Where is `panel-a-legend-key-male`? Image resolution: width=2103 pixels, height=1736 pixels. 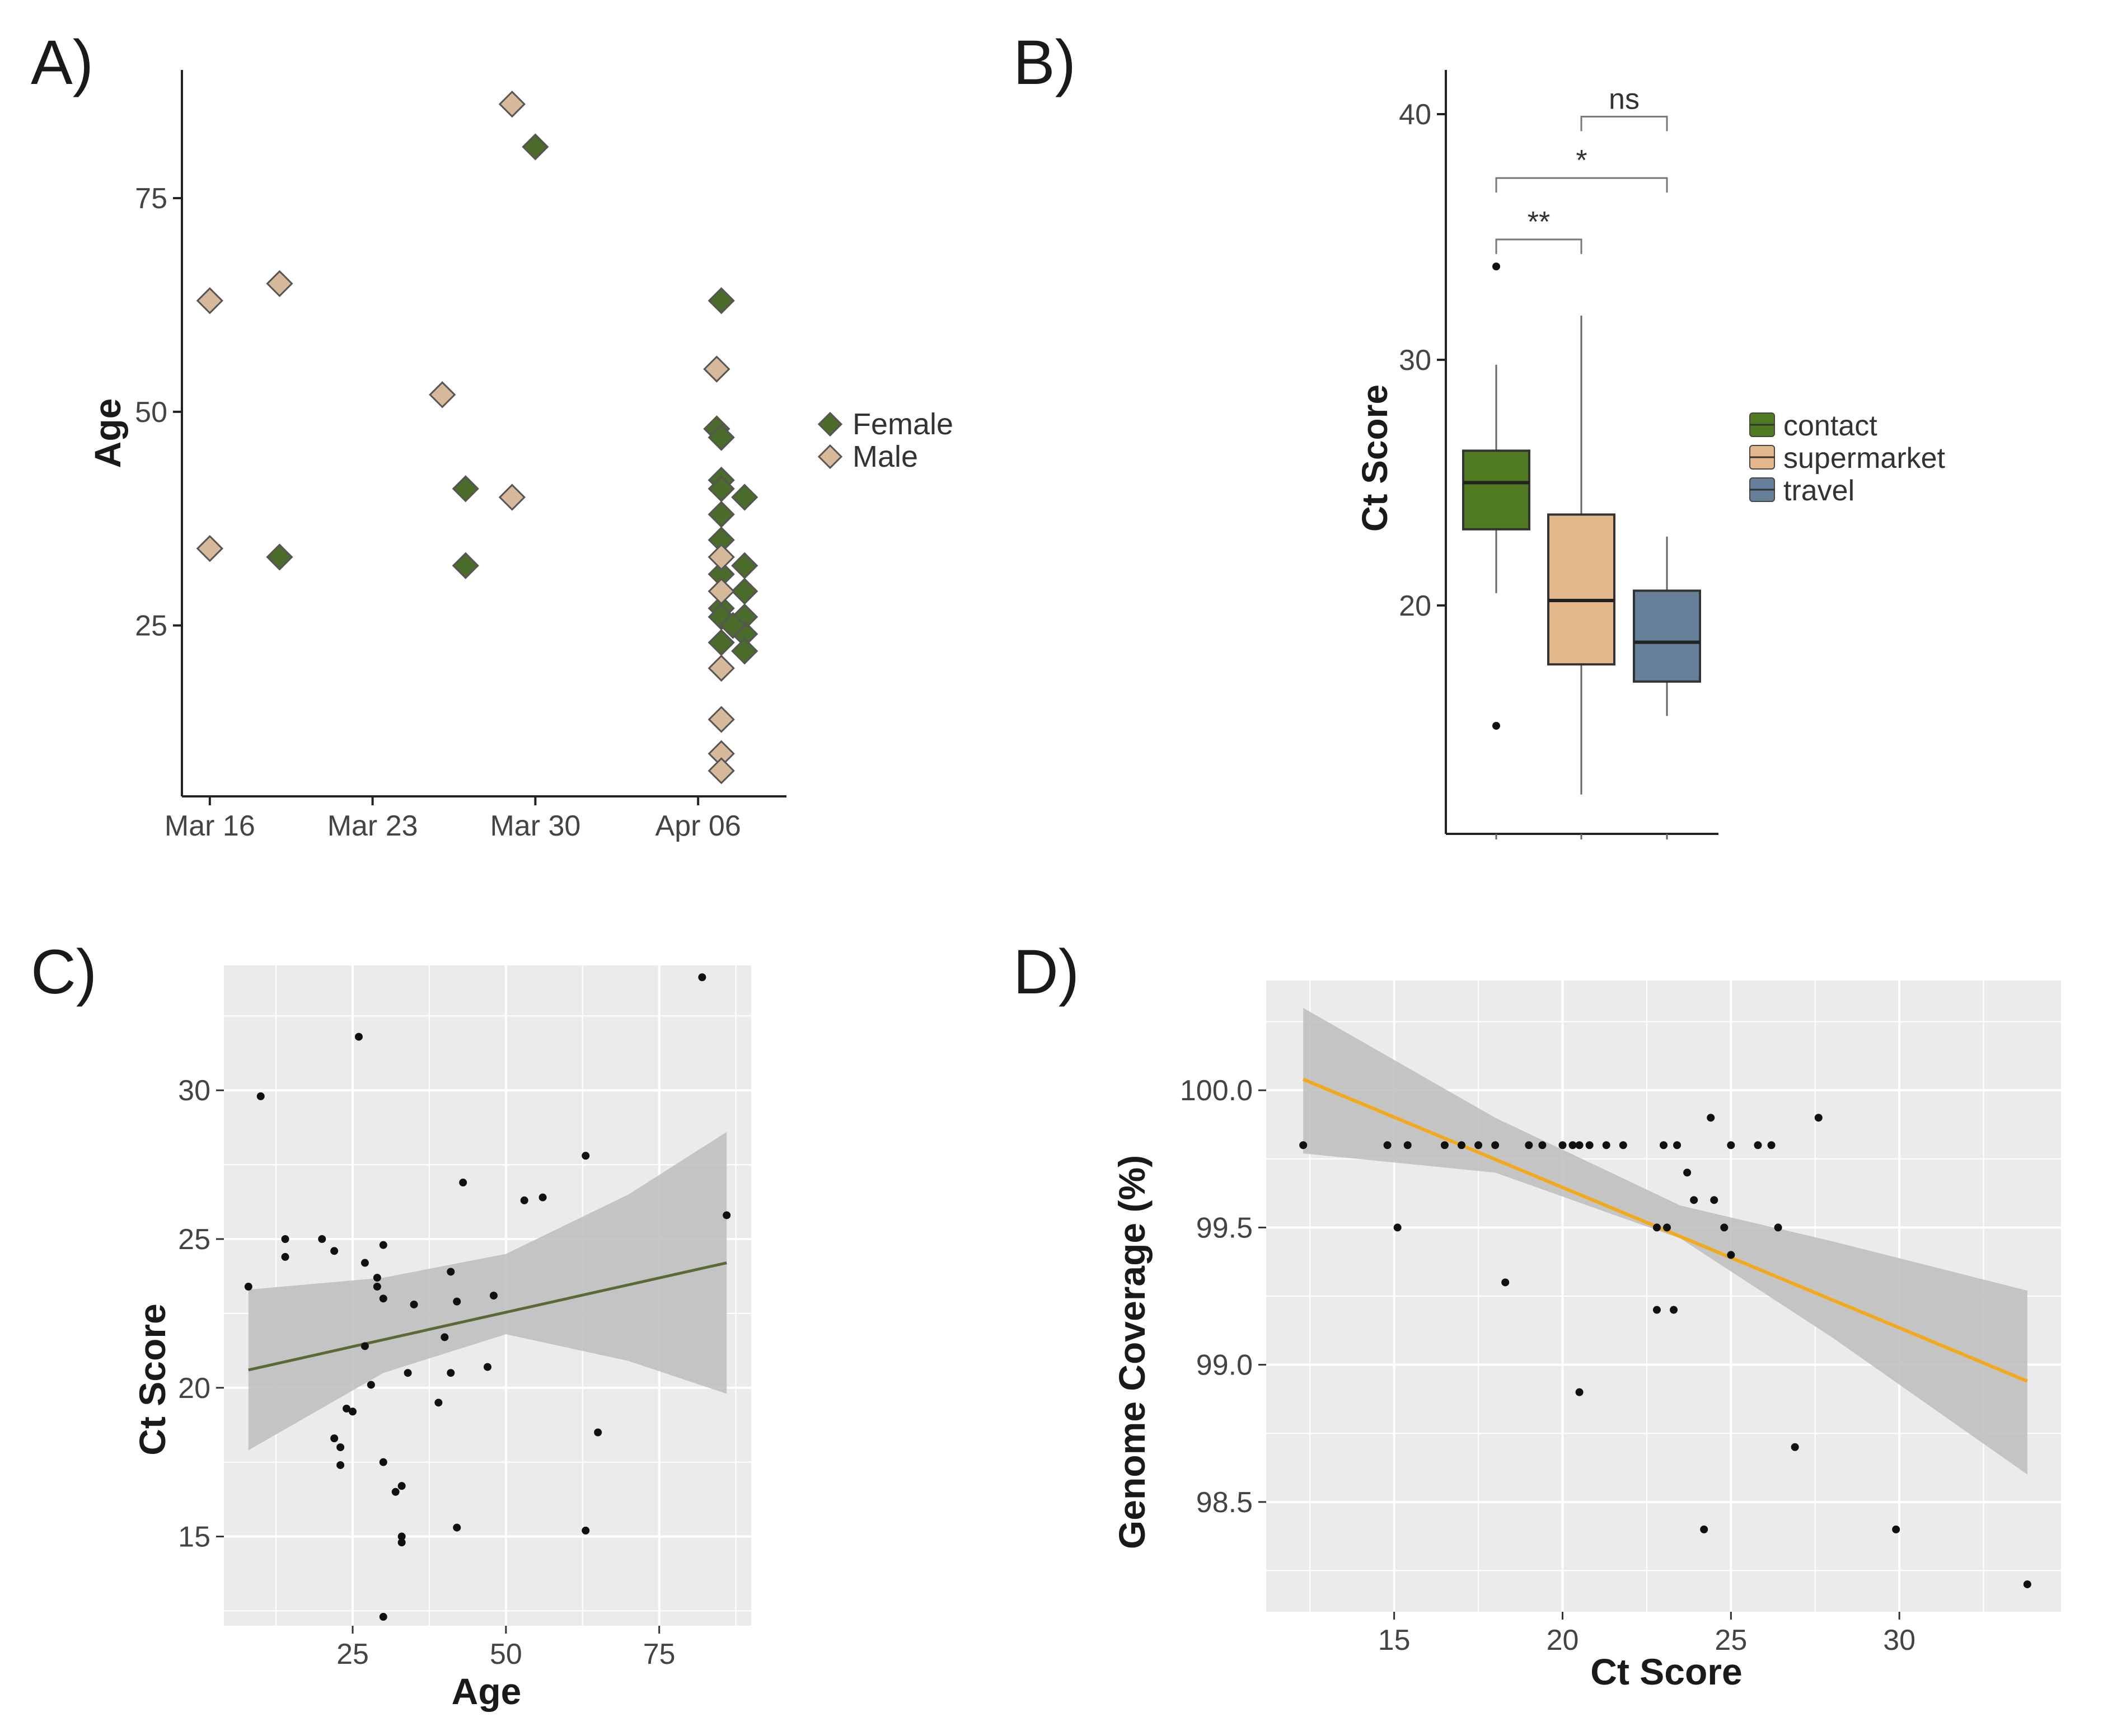 panel-a-legend-key-male is located at coordinates (830, 457).